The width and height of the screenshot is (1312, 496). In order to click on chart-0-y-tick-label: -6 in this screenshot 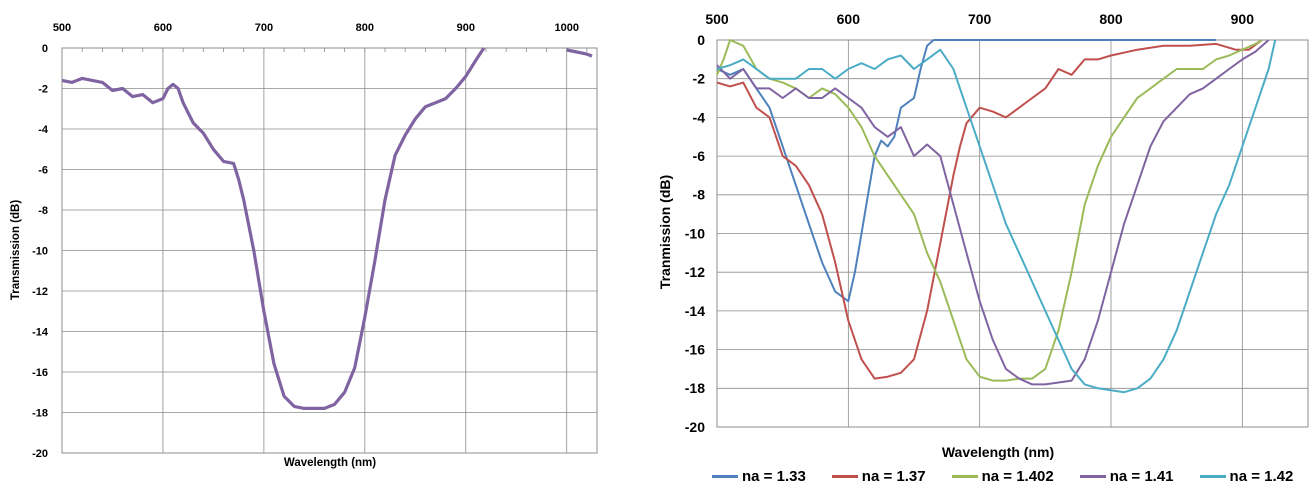, I will do `click(43, 170)`.